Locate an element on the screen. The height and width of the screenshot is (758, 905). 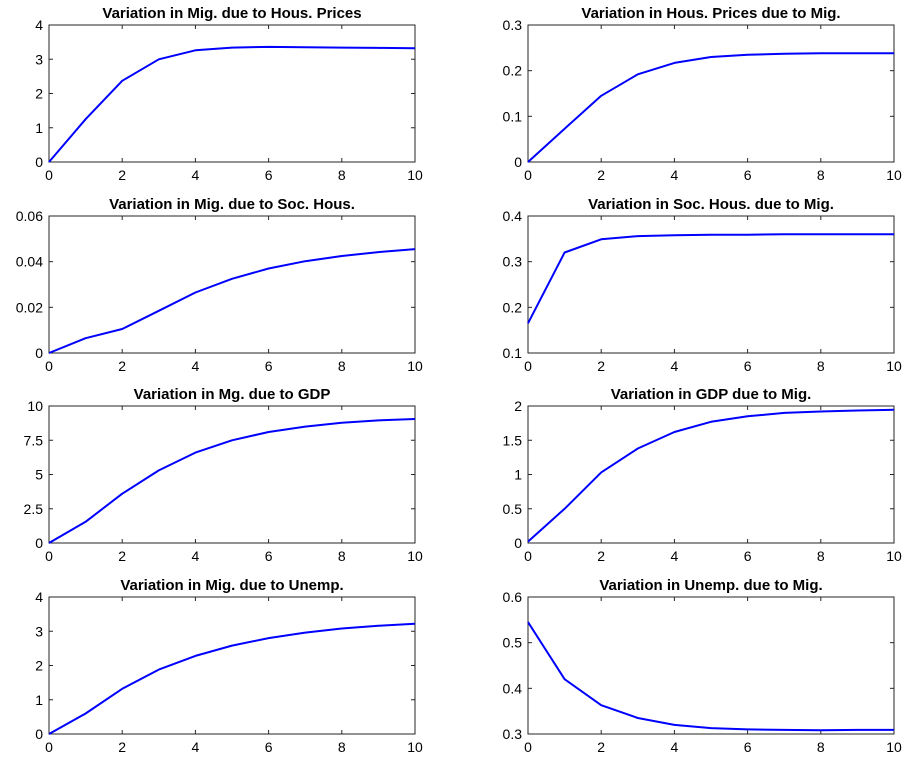
plot-title: Variation in Mig. due to Hous. Prices is located at coordinates (231, 13).